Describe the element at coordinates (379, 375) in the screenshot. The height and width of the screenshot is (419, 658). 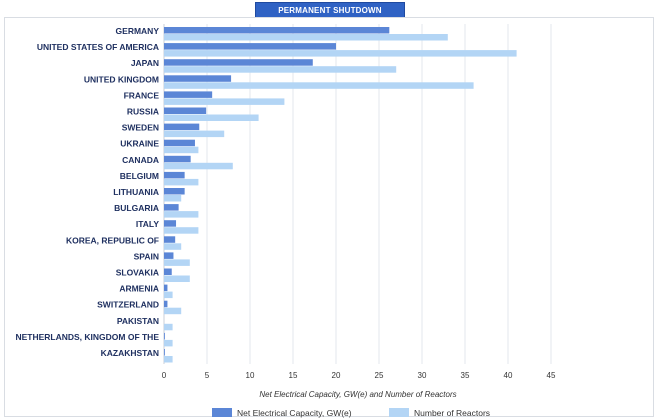
I see `x-tick-label: 25` at that location.